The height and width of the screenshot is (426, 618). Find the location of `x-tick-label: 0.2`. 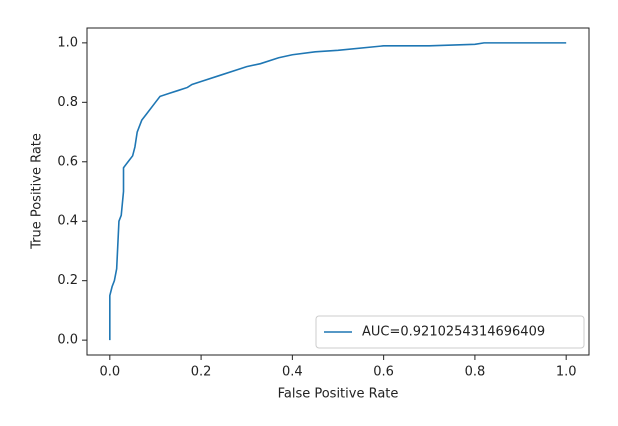

x-tick-label: 0.2 is located at coordinates (201, 372).